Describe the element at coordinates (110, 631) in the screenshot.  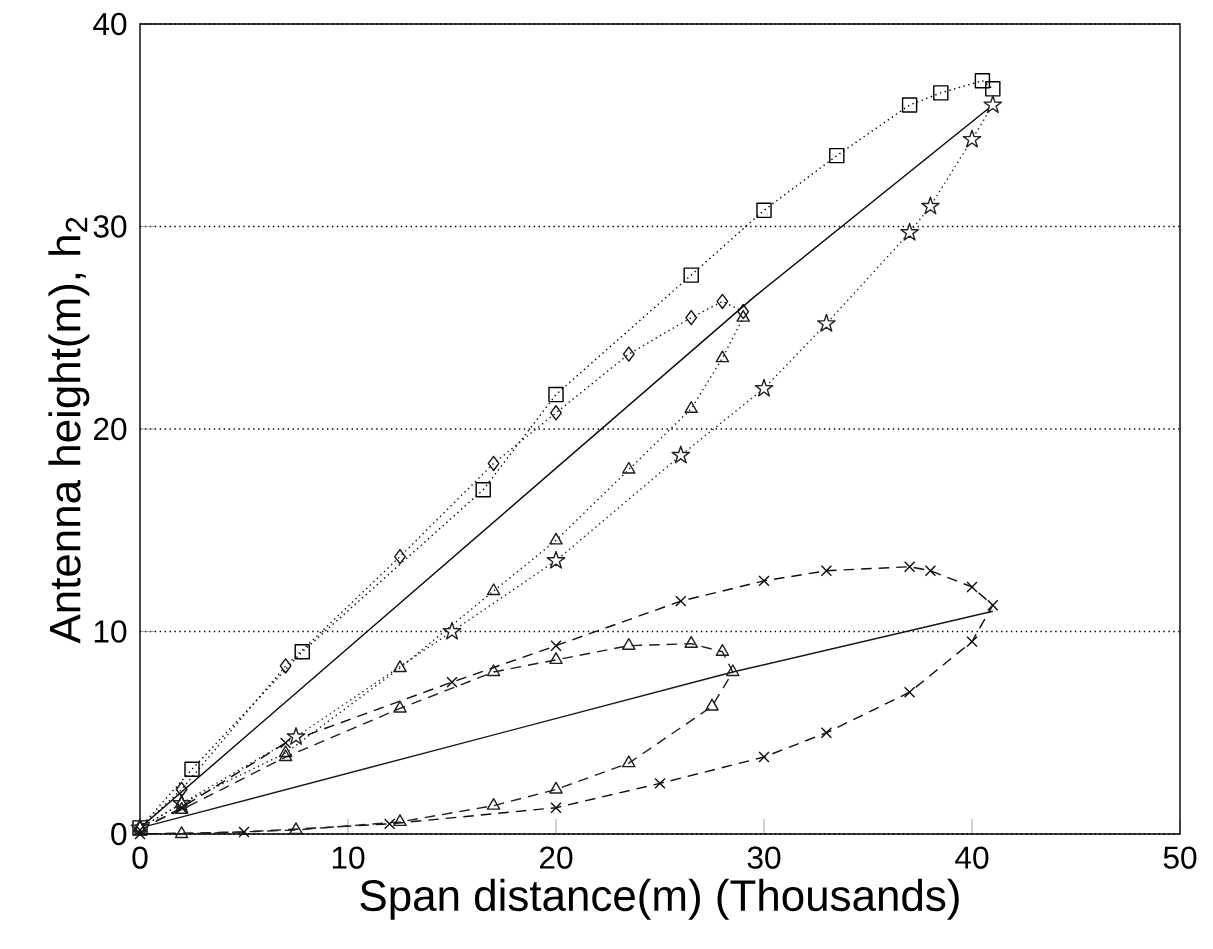
I see `y-tick-label: 10` at that location.